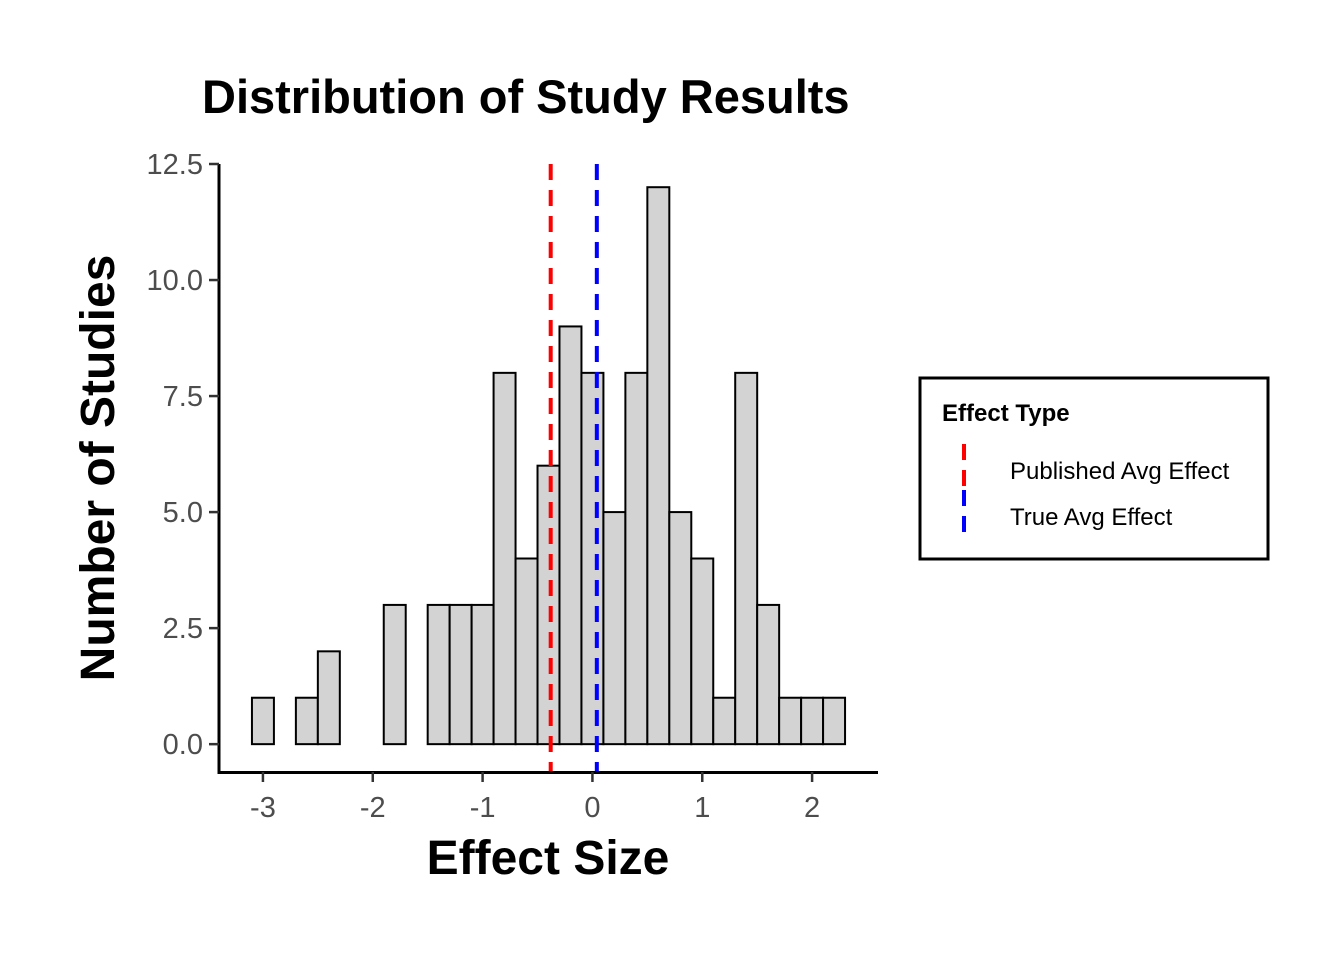 This screenshot has height=960, width=1344. Describe the element at coordinates (483, 808) in the screenshot. I see `x-tick-label: -1` at that location.